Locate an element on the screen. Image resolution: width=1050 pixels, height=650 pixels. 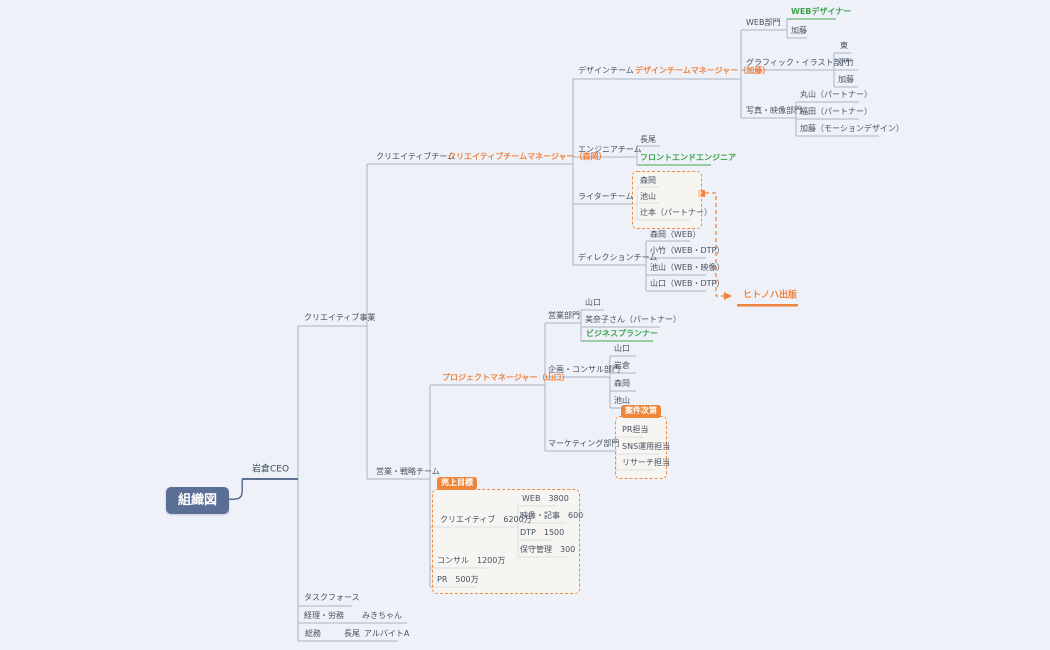
topic-direction-kotake: 小竹（WEB・DTP） is located at coordinates (687, 250).